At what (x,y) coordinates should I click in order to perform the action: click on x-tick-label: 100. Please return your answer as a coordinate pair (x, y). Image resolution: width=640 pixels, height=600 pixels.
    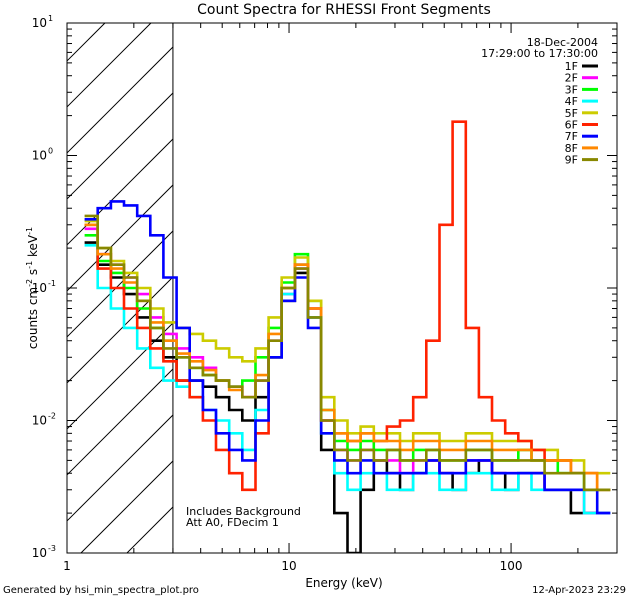
    Looking at the image, I should click on (511, 566).